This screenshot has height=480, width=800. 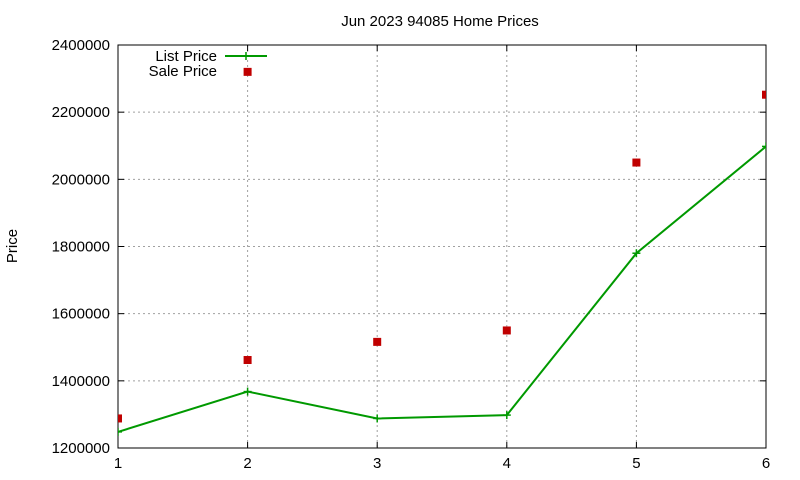 I want to click on y-tick-label: 2400000, so click(x=81, y=45).